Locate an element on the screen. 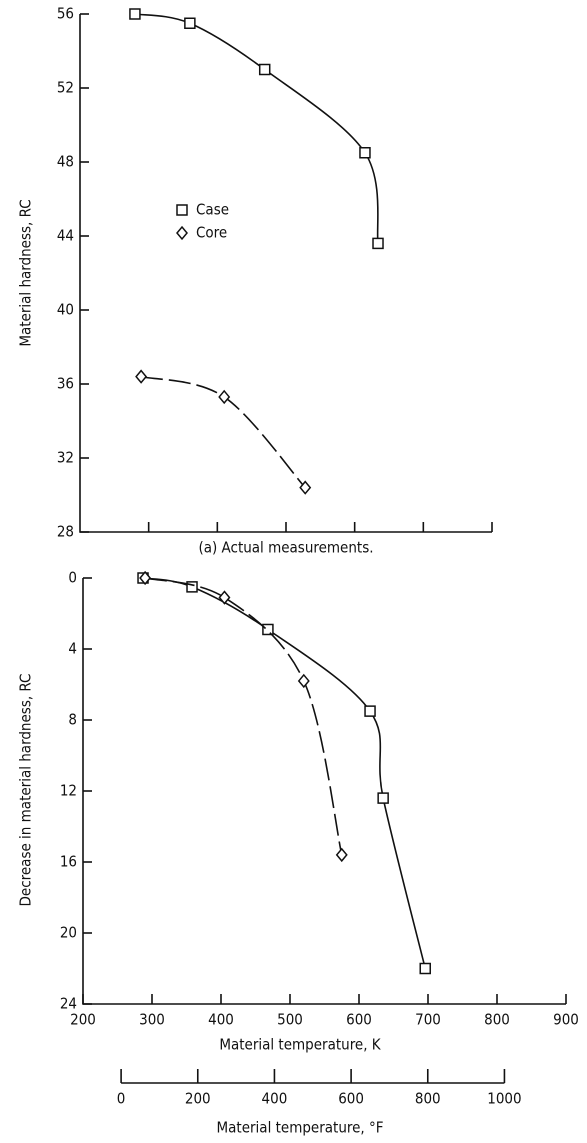  y-tick-label: 24 is located at coordinates (68, 1004).